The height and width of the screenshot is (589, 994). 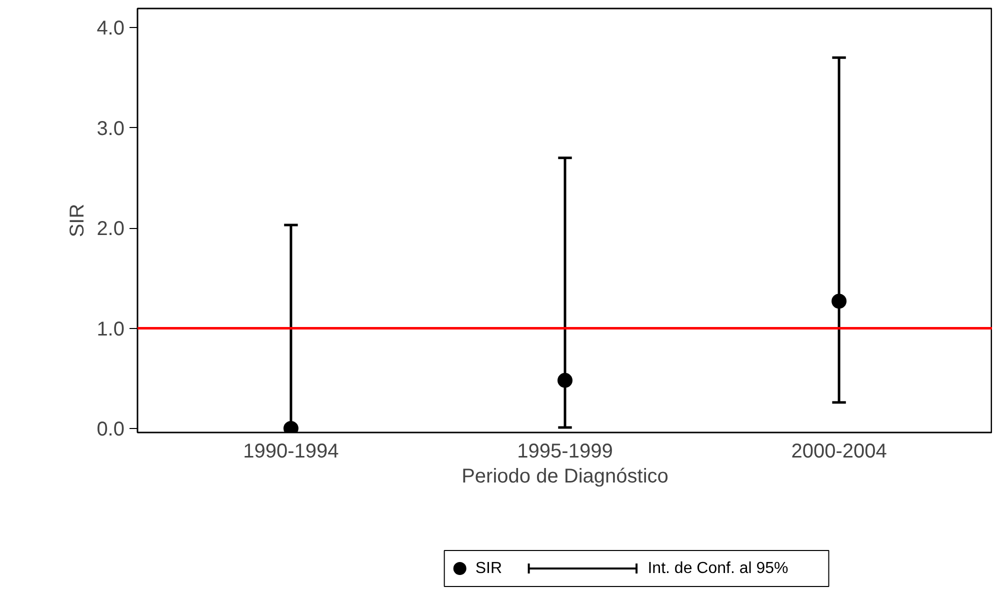 What do you see at coordinates (110, 29) in the screenshot?
I see `y-tick-label: 4.0` at bounding box center [110, 29].